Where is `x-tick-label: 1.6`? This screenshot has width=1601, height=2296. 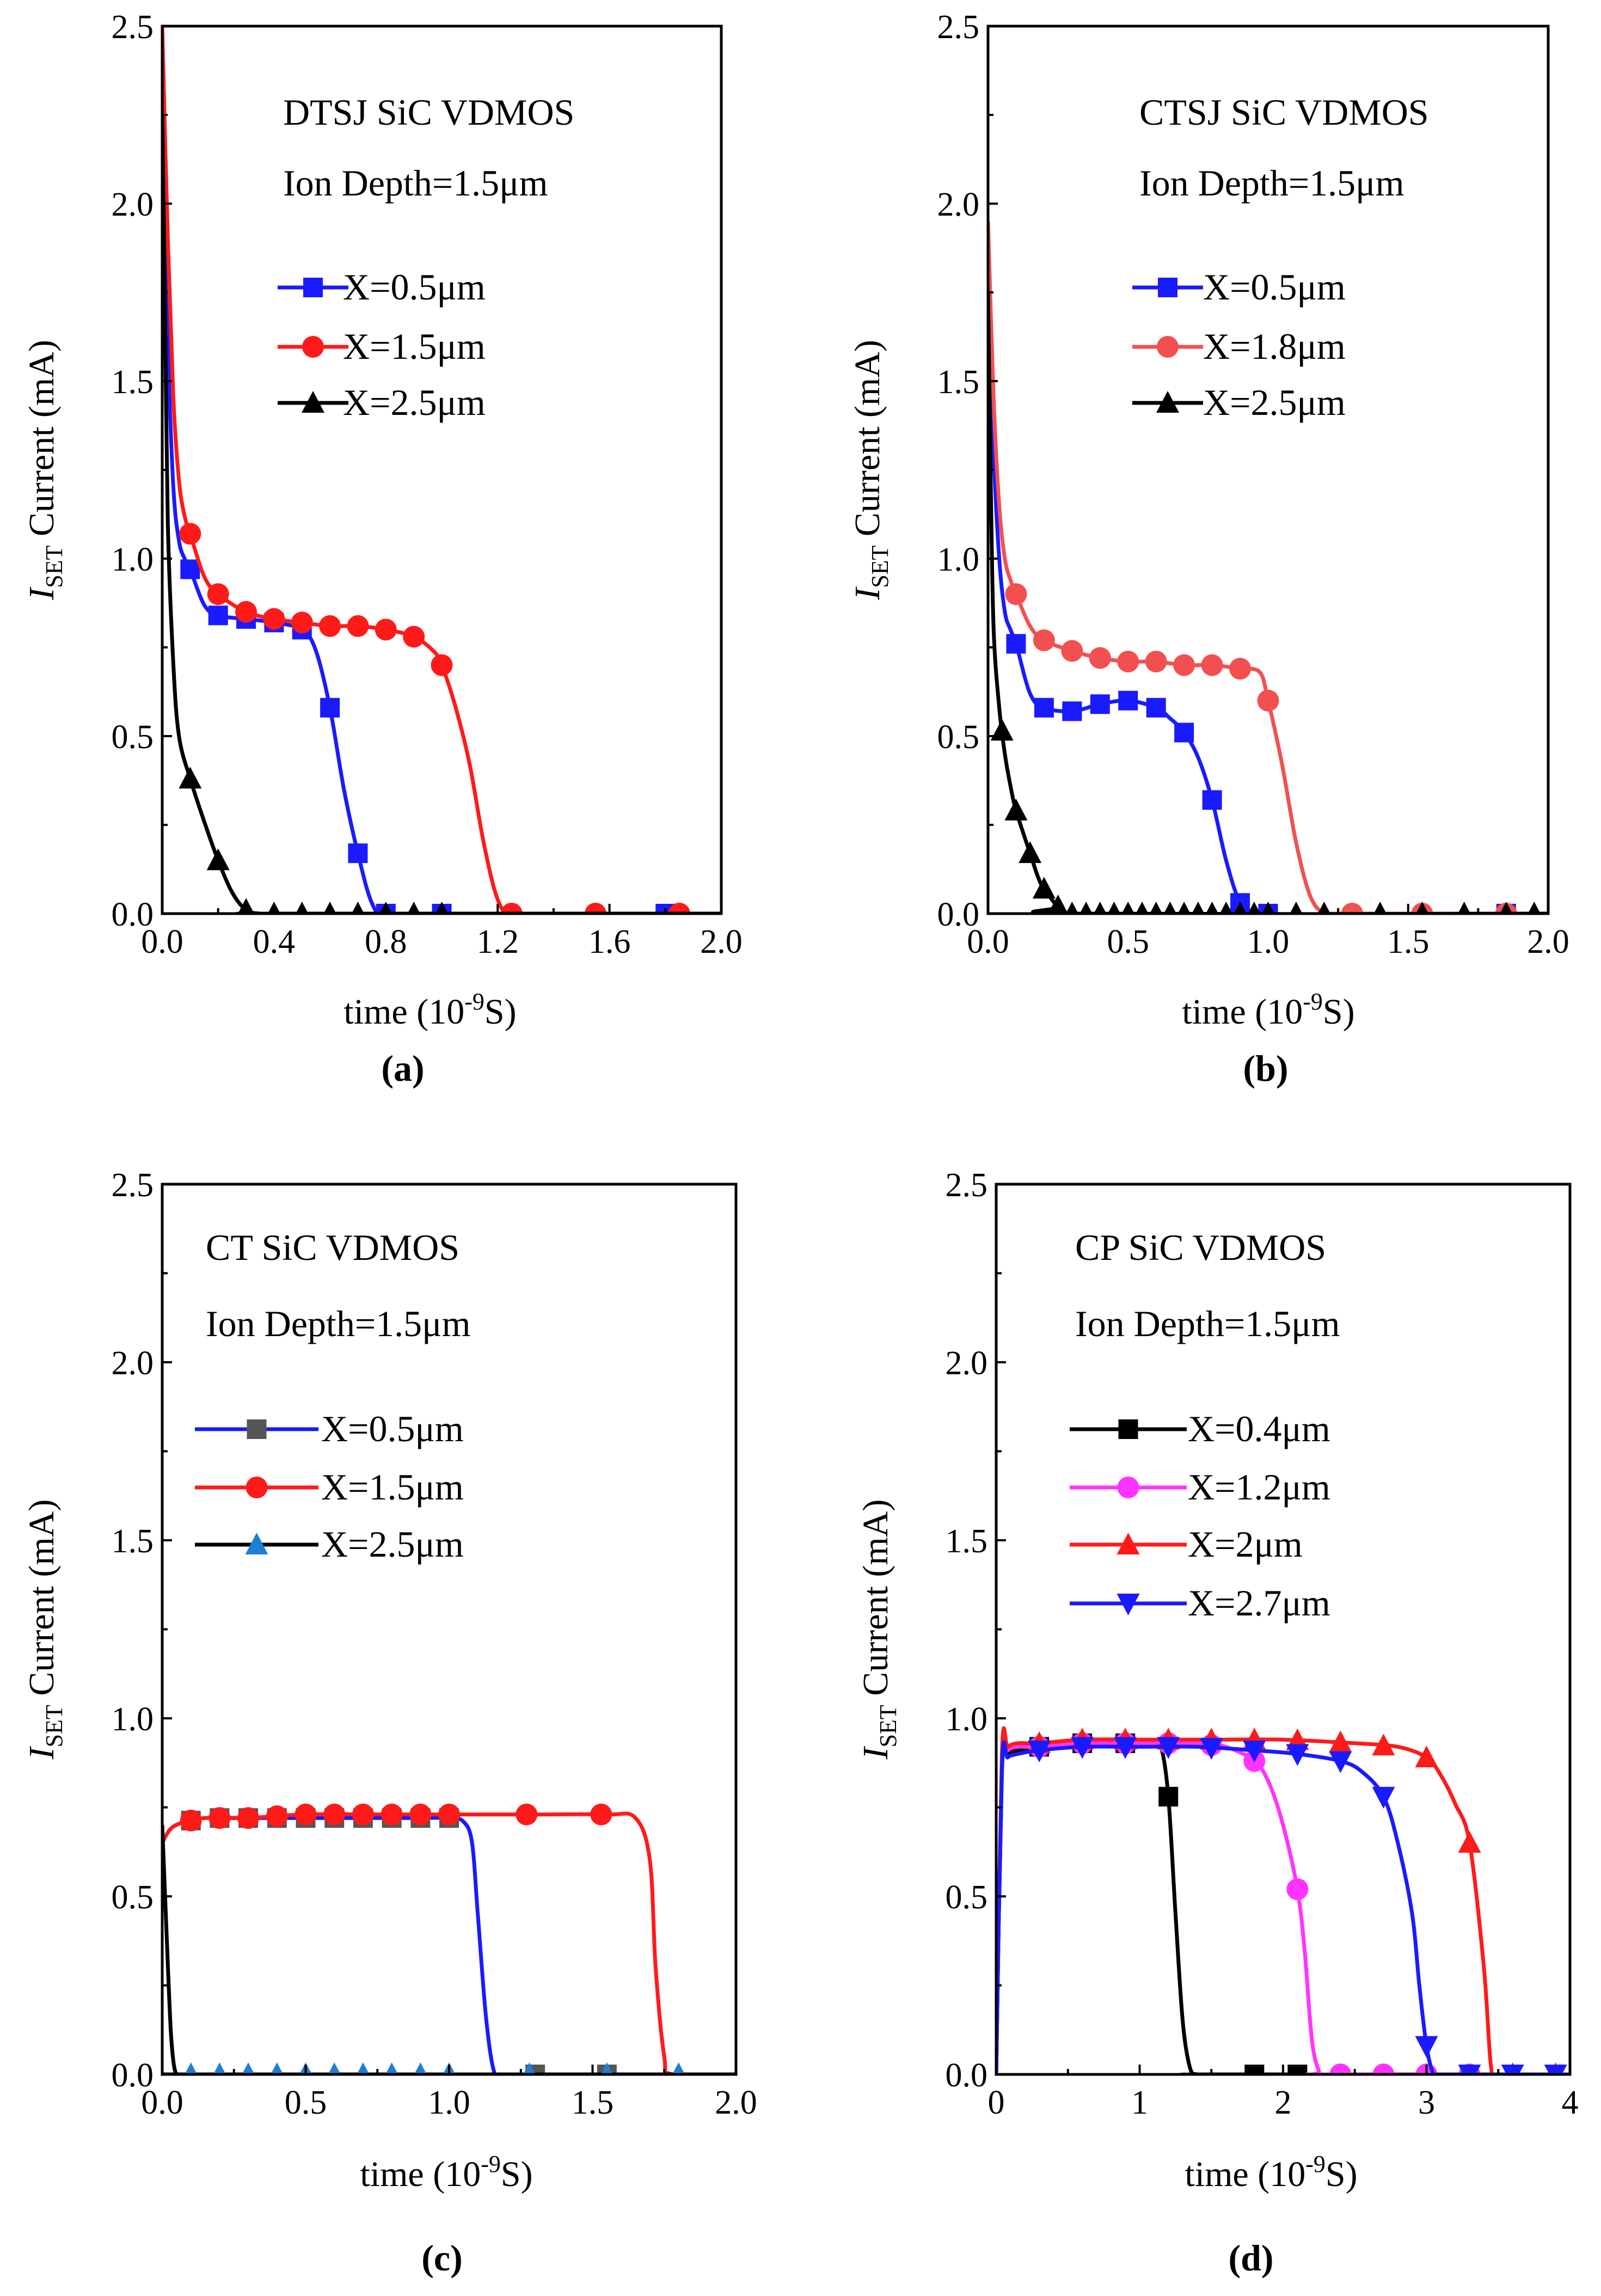
x-tick-label: 1.6 is located at coordinates (609, 941).